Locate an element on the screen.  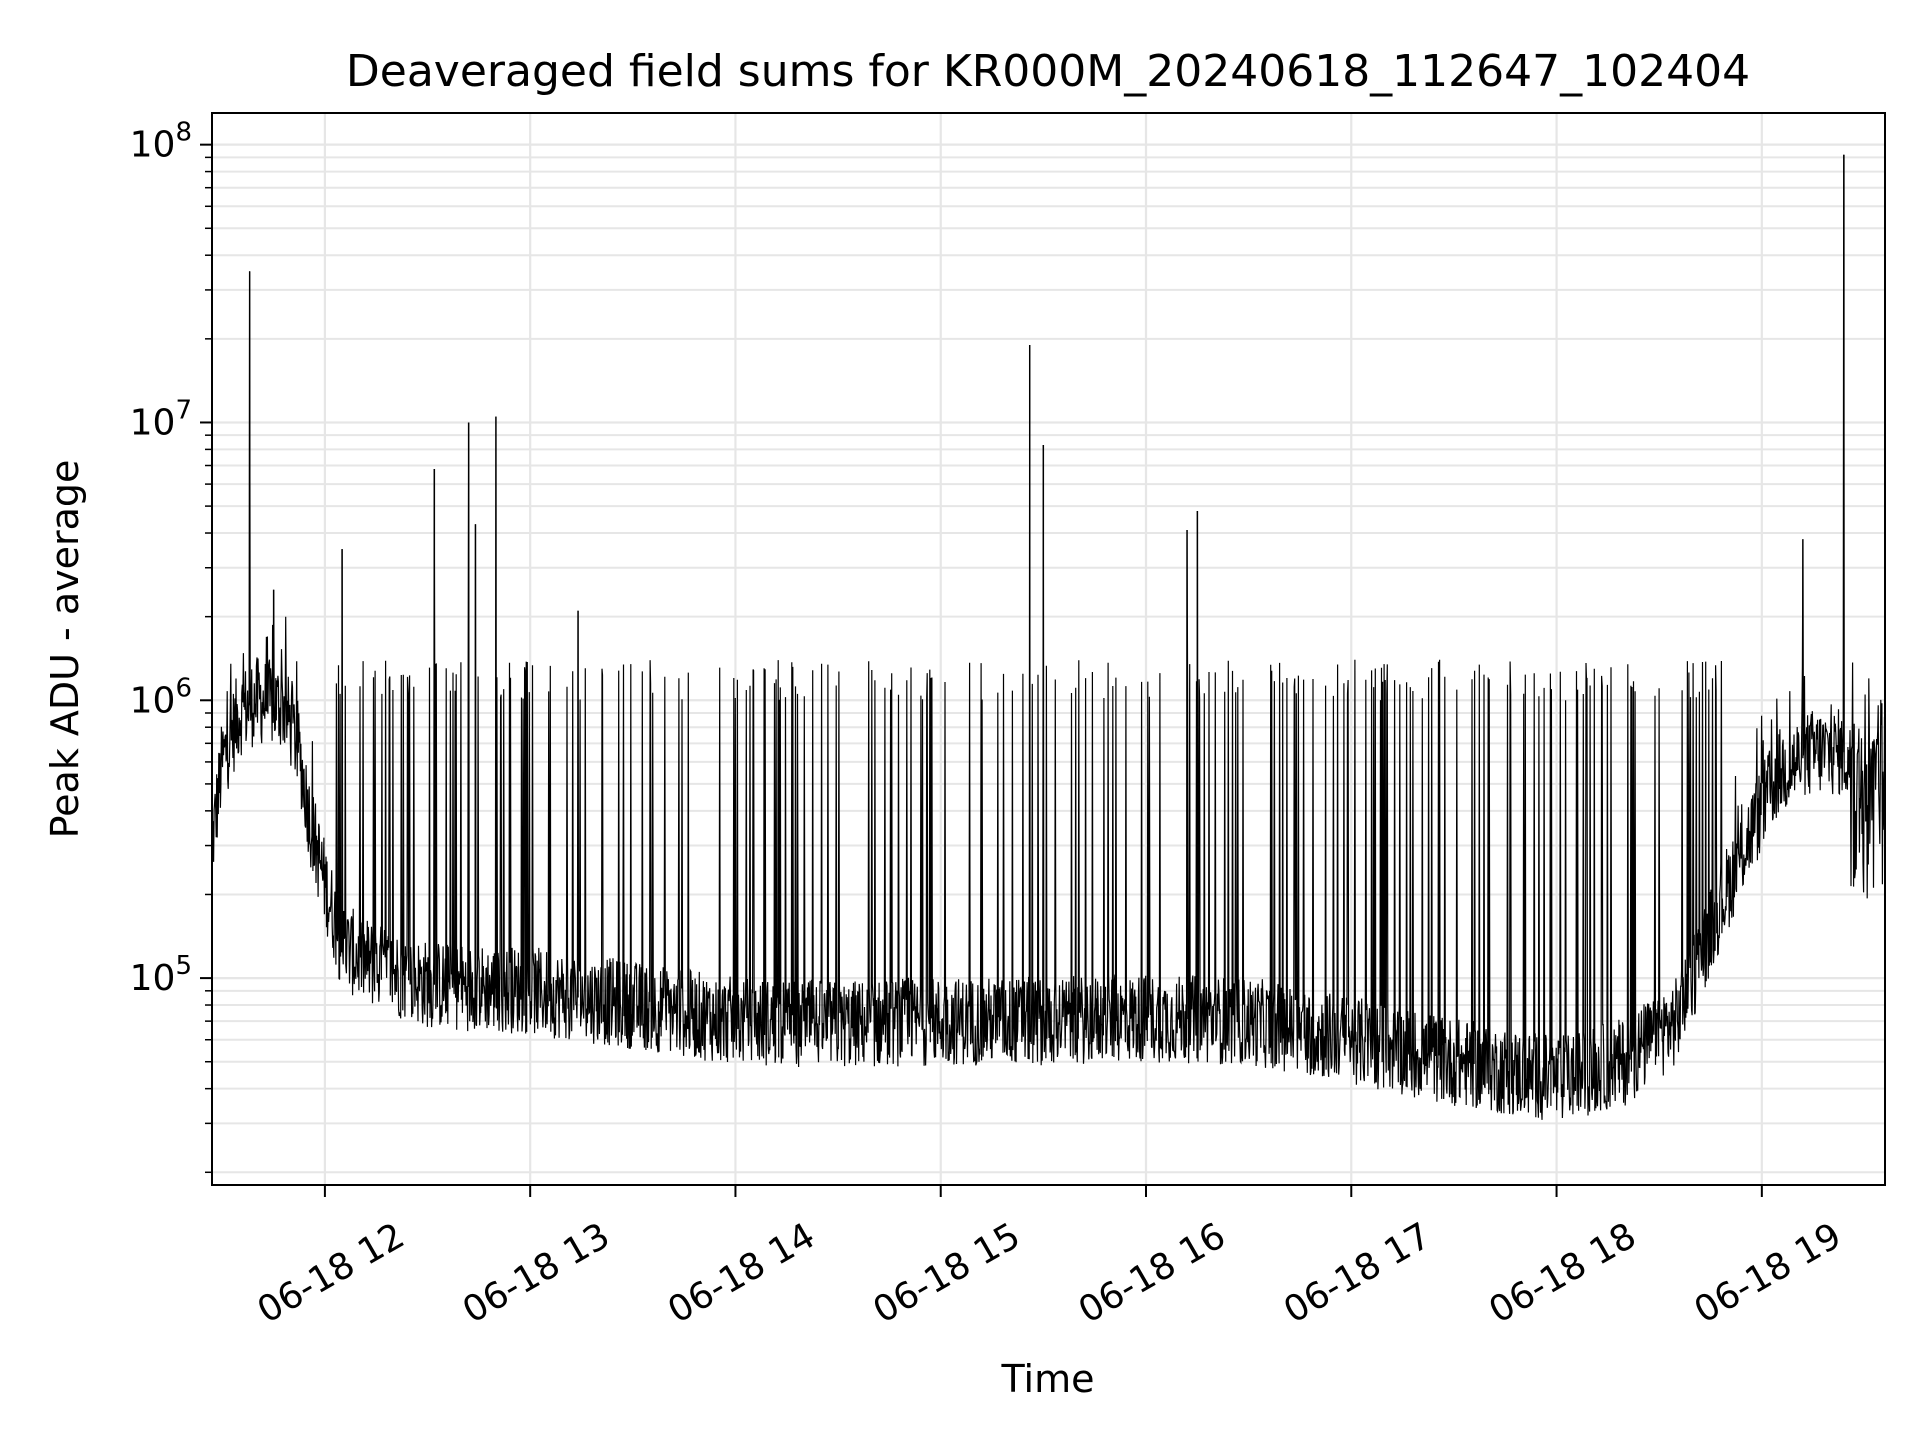
y-tick-label: 10⁶ is located at coordinates (161, 697).